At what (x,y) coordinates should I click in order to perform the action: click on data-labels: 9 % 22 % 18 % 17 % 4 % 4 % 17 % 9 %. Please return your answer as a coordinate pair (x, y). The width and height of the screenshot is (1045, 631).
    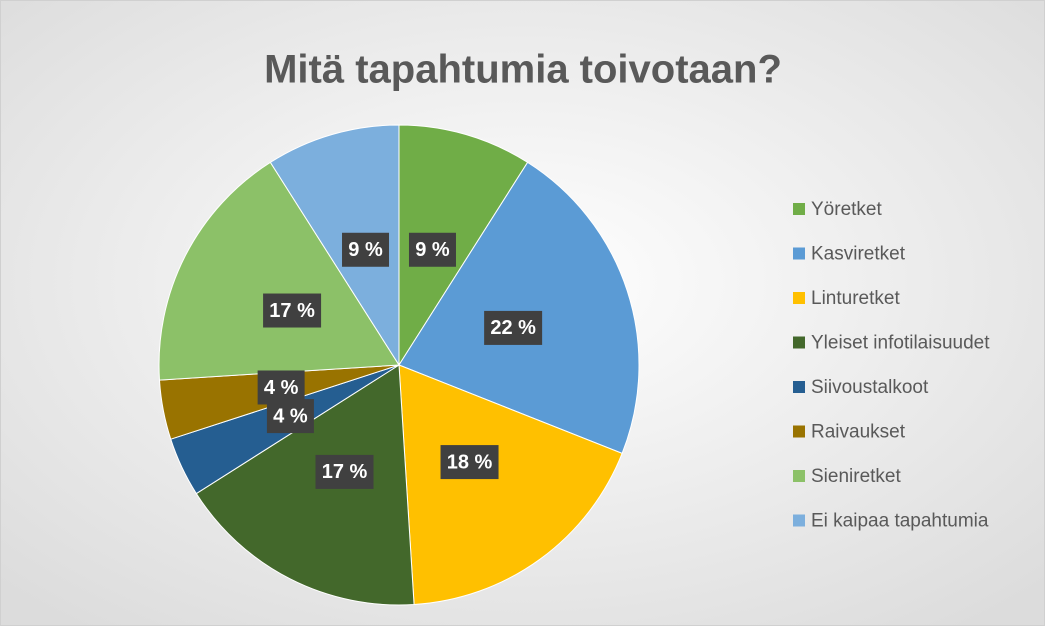
    Looking at the image, I should click on (400, 360).